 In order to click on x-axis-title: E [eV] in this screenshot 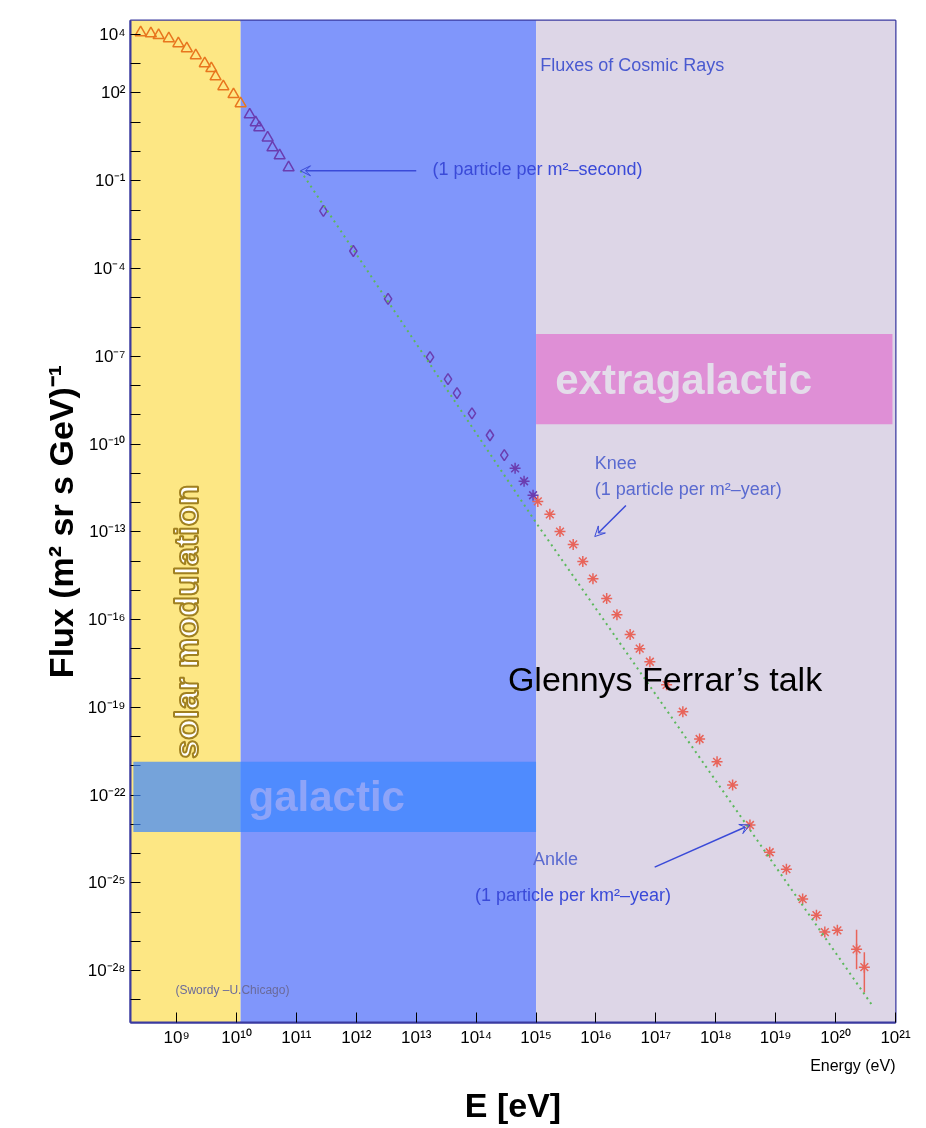, I will do `click(513, 1104)`.